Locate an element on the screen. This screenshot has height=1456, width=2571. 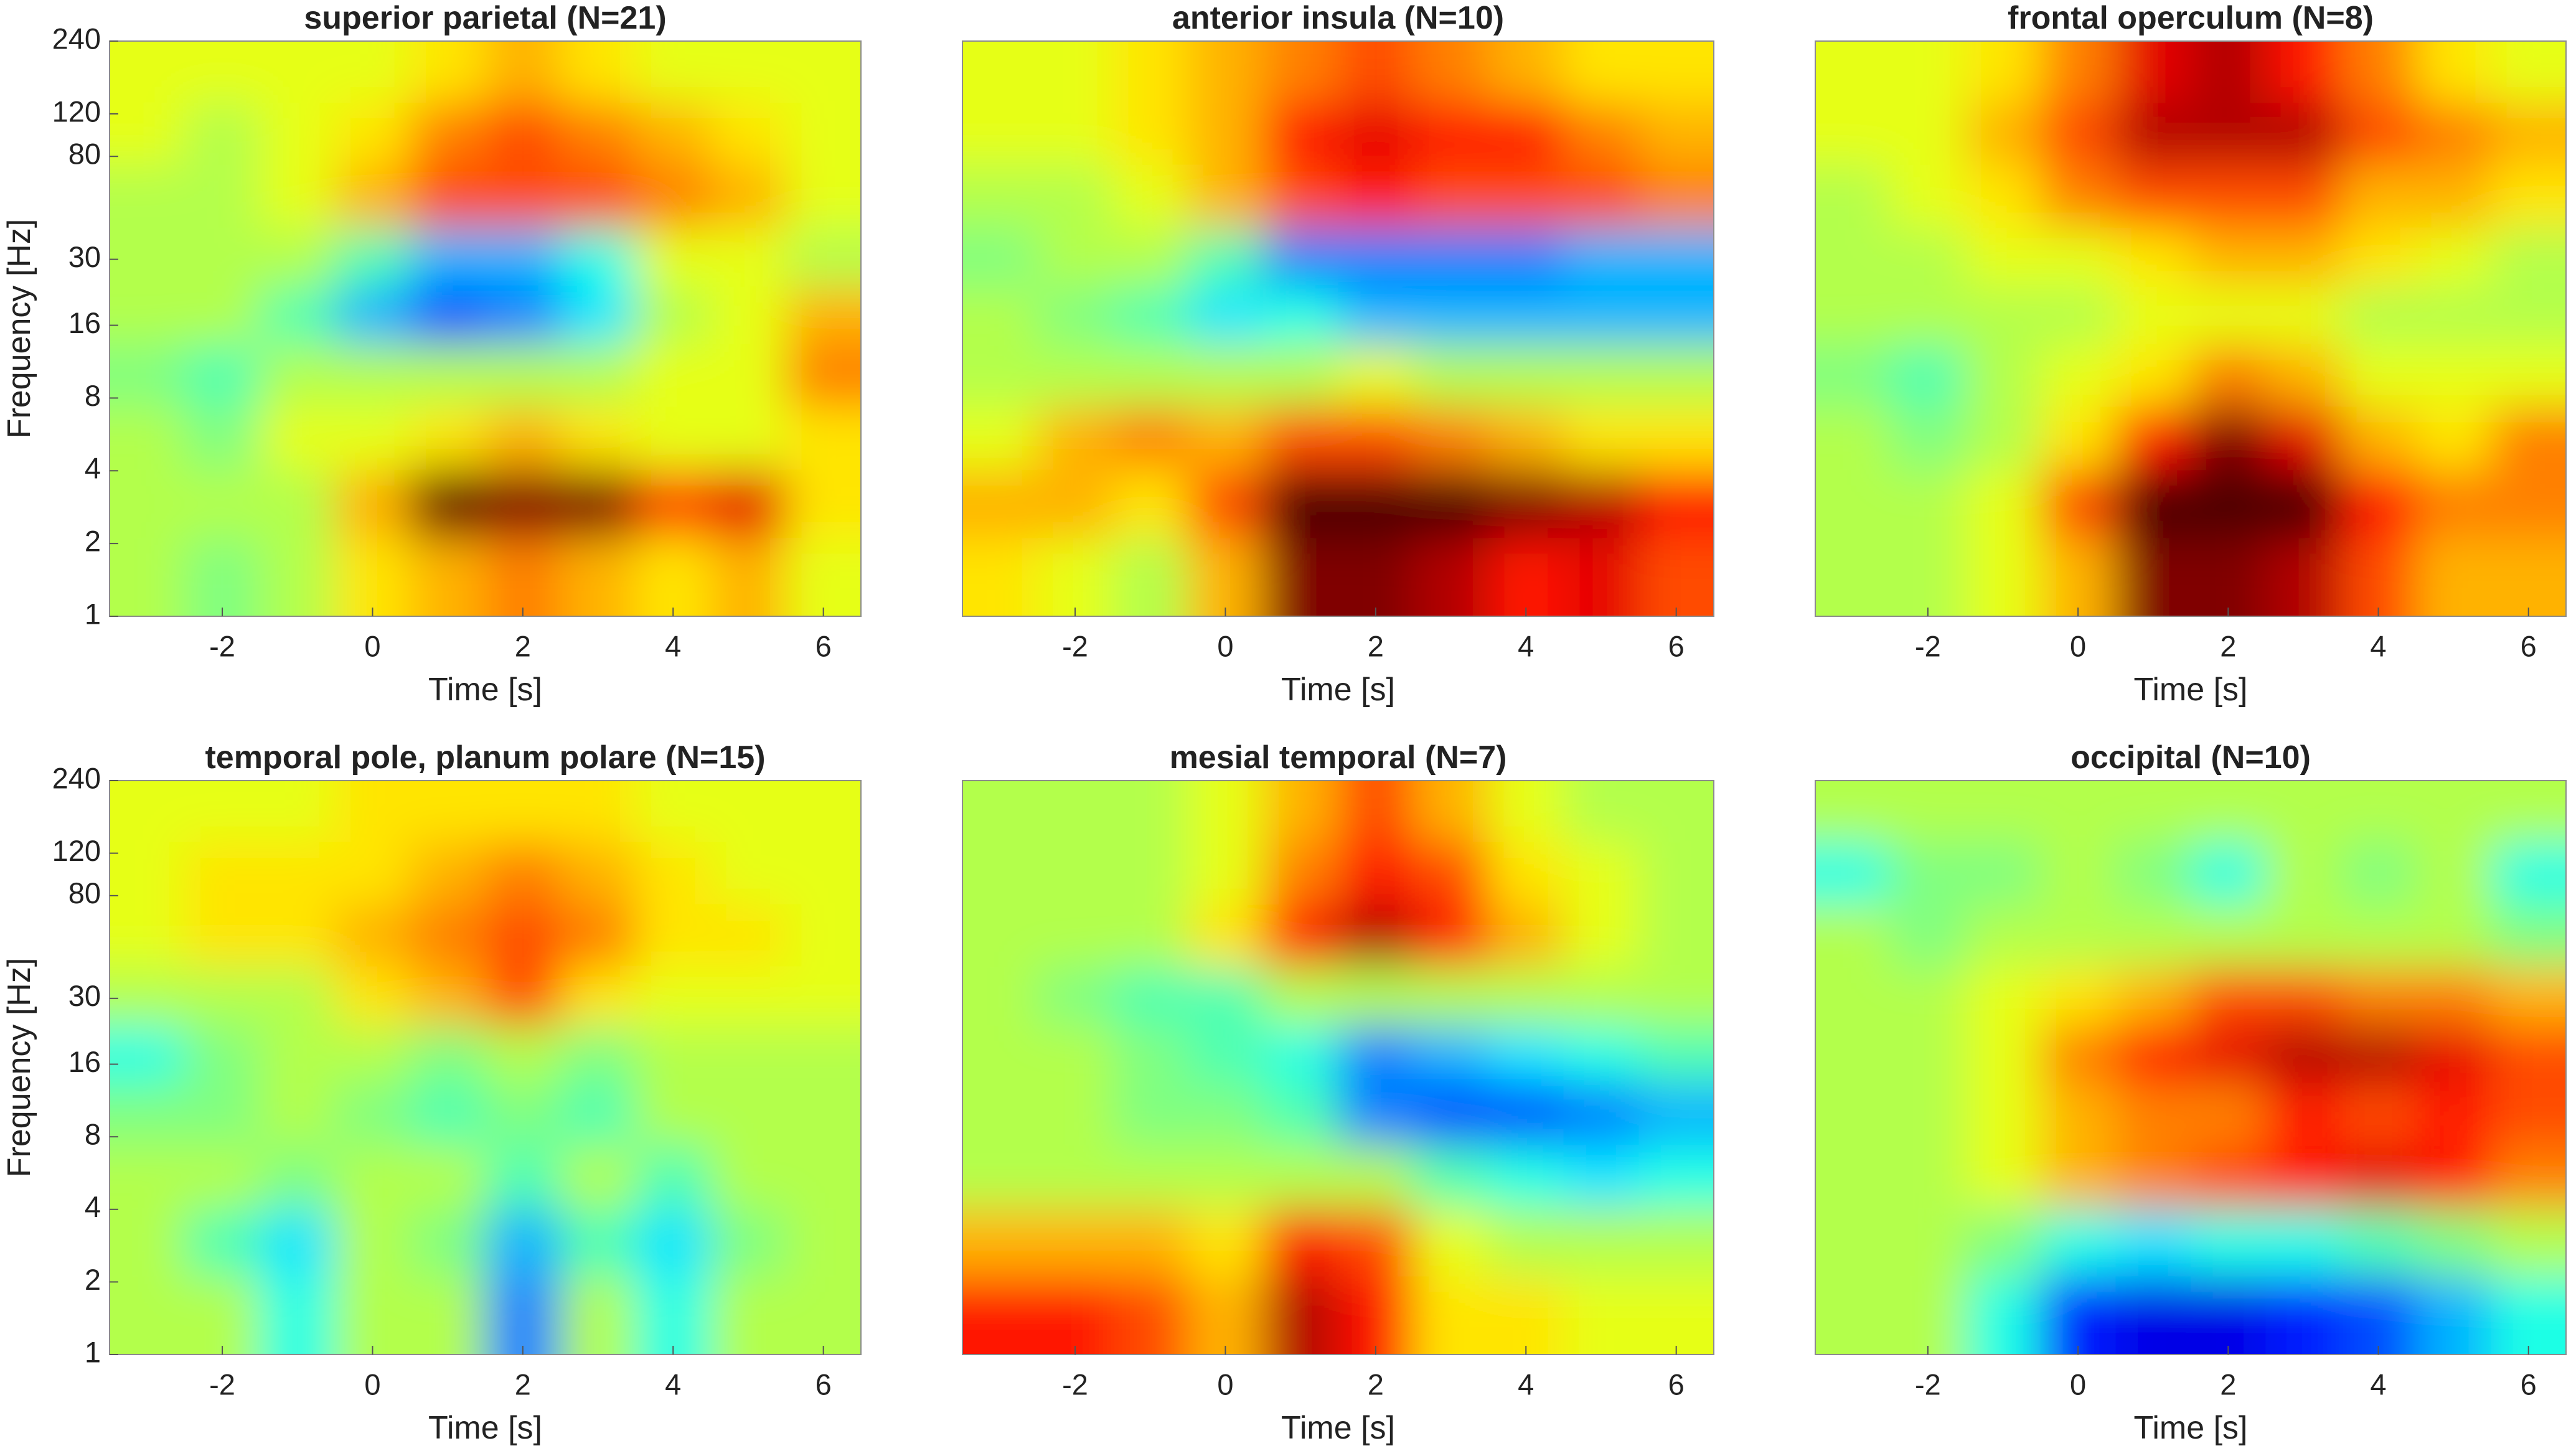
heatmap-cells is located at coordinates (2190, 1068).